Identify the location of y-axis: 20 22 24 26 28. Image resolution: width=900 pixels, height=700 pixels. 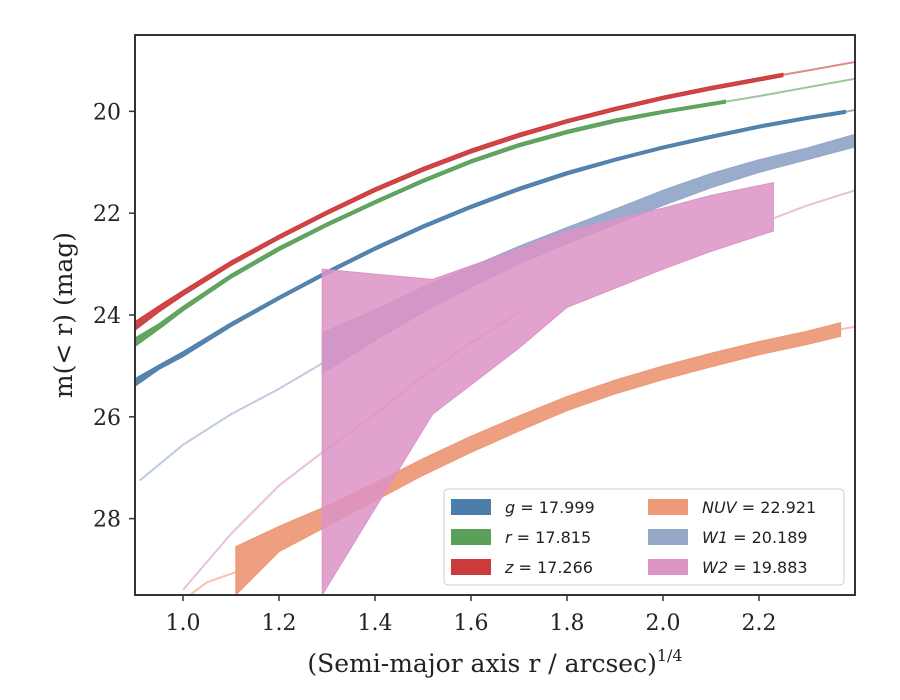
(114, 316).